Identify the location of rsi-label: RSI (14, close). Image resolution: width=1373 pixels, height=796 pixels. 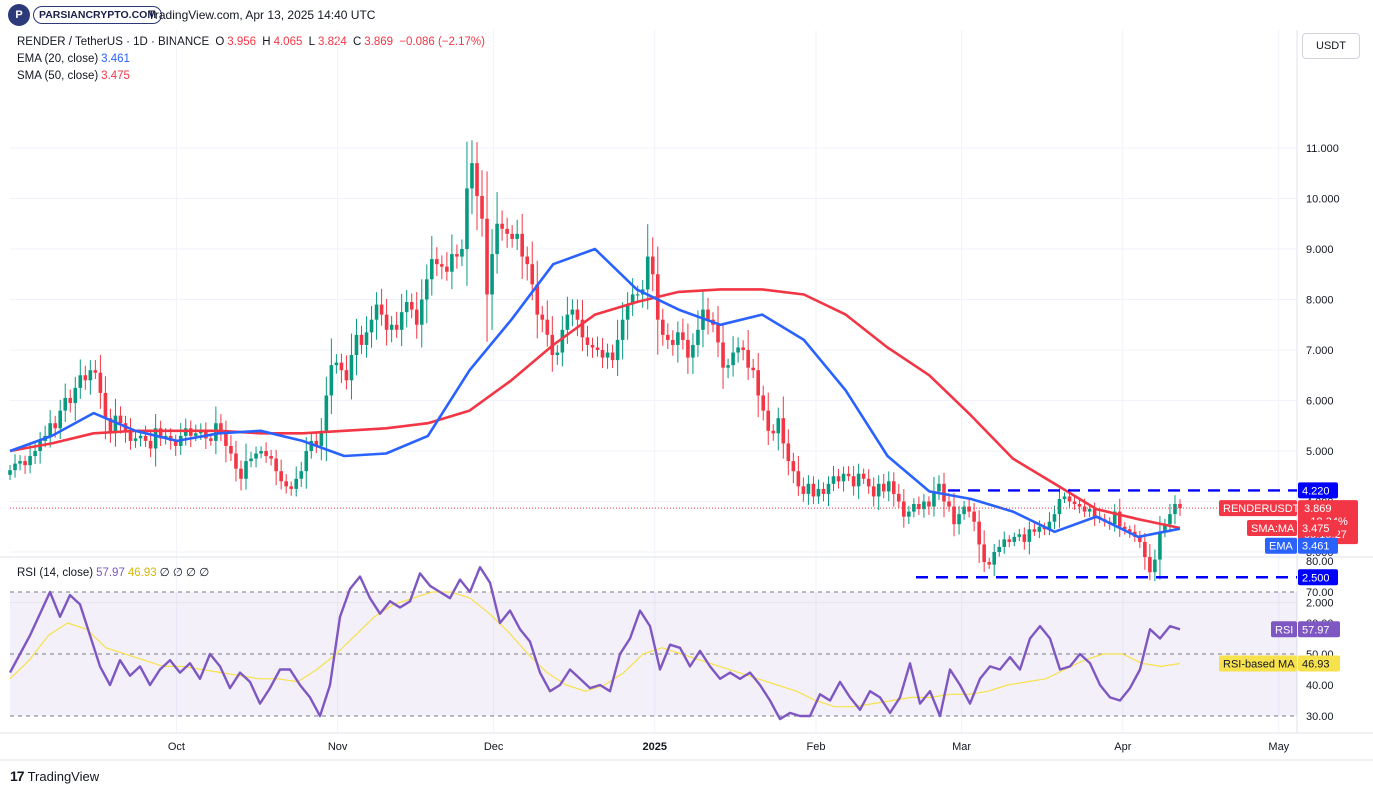
(55, 573).